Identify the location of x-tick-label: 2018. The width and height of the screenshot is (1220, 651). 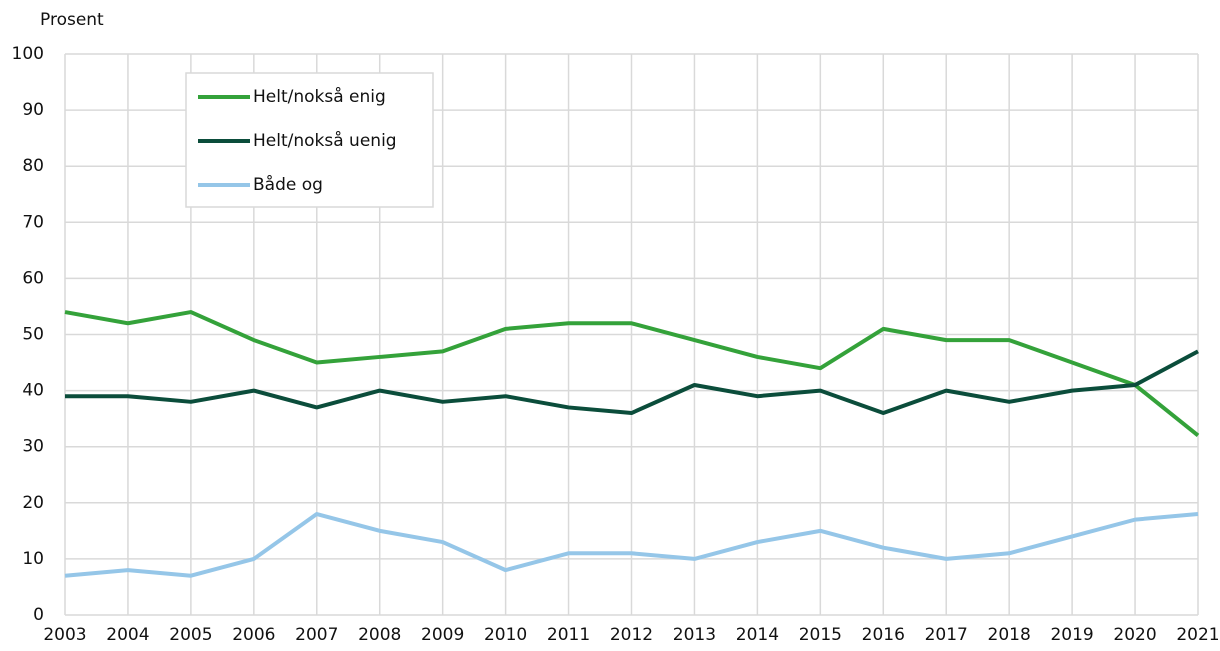
(1009, 635).